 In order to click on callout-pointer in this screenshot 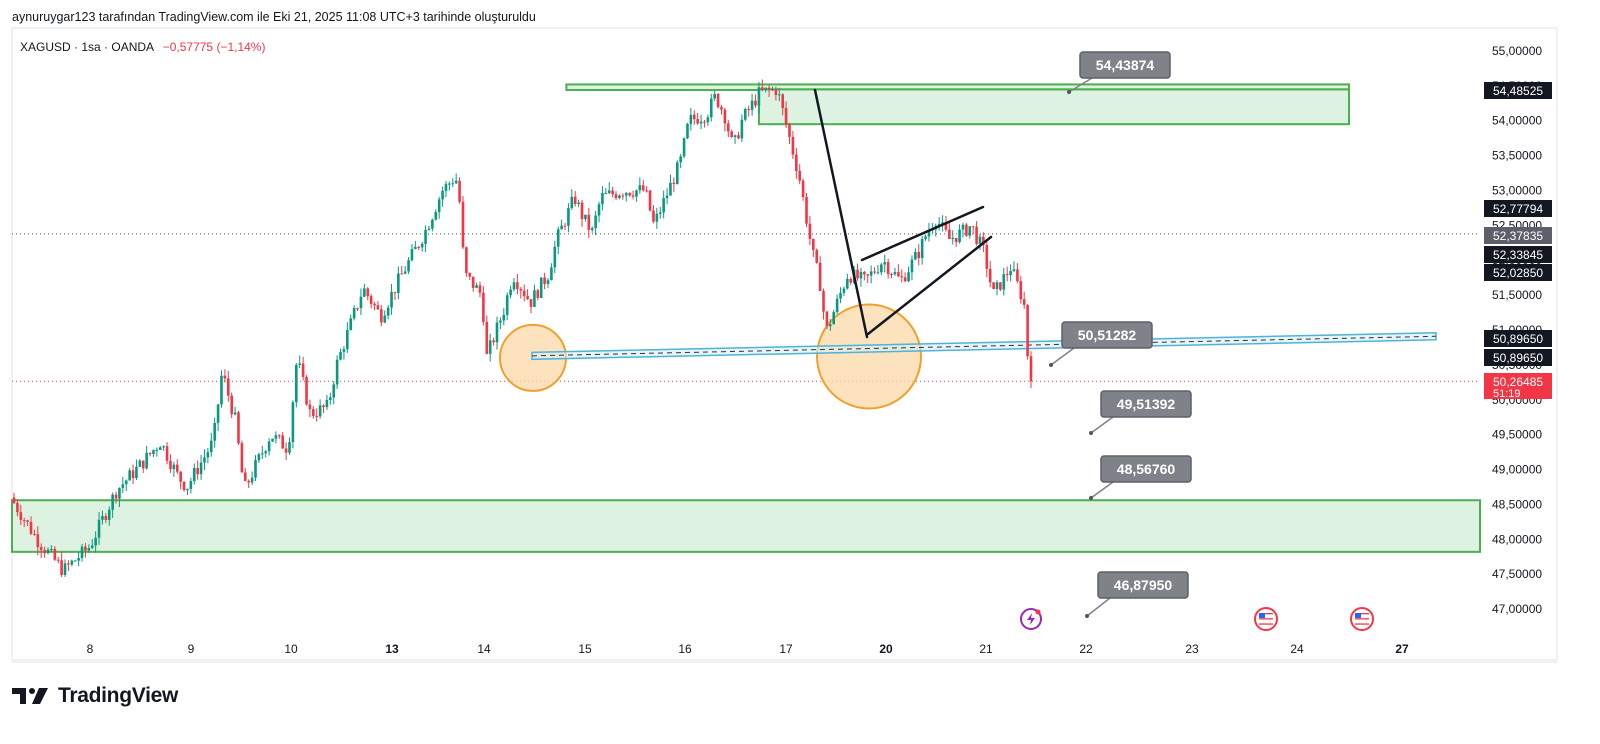, I will do `click(1102, 490)`.